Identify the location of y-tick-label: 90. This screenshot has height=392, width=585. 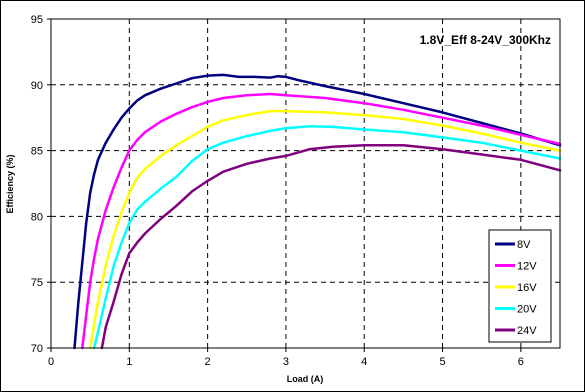
(37, 86).